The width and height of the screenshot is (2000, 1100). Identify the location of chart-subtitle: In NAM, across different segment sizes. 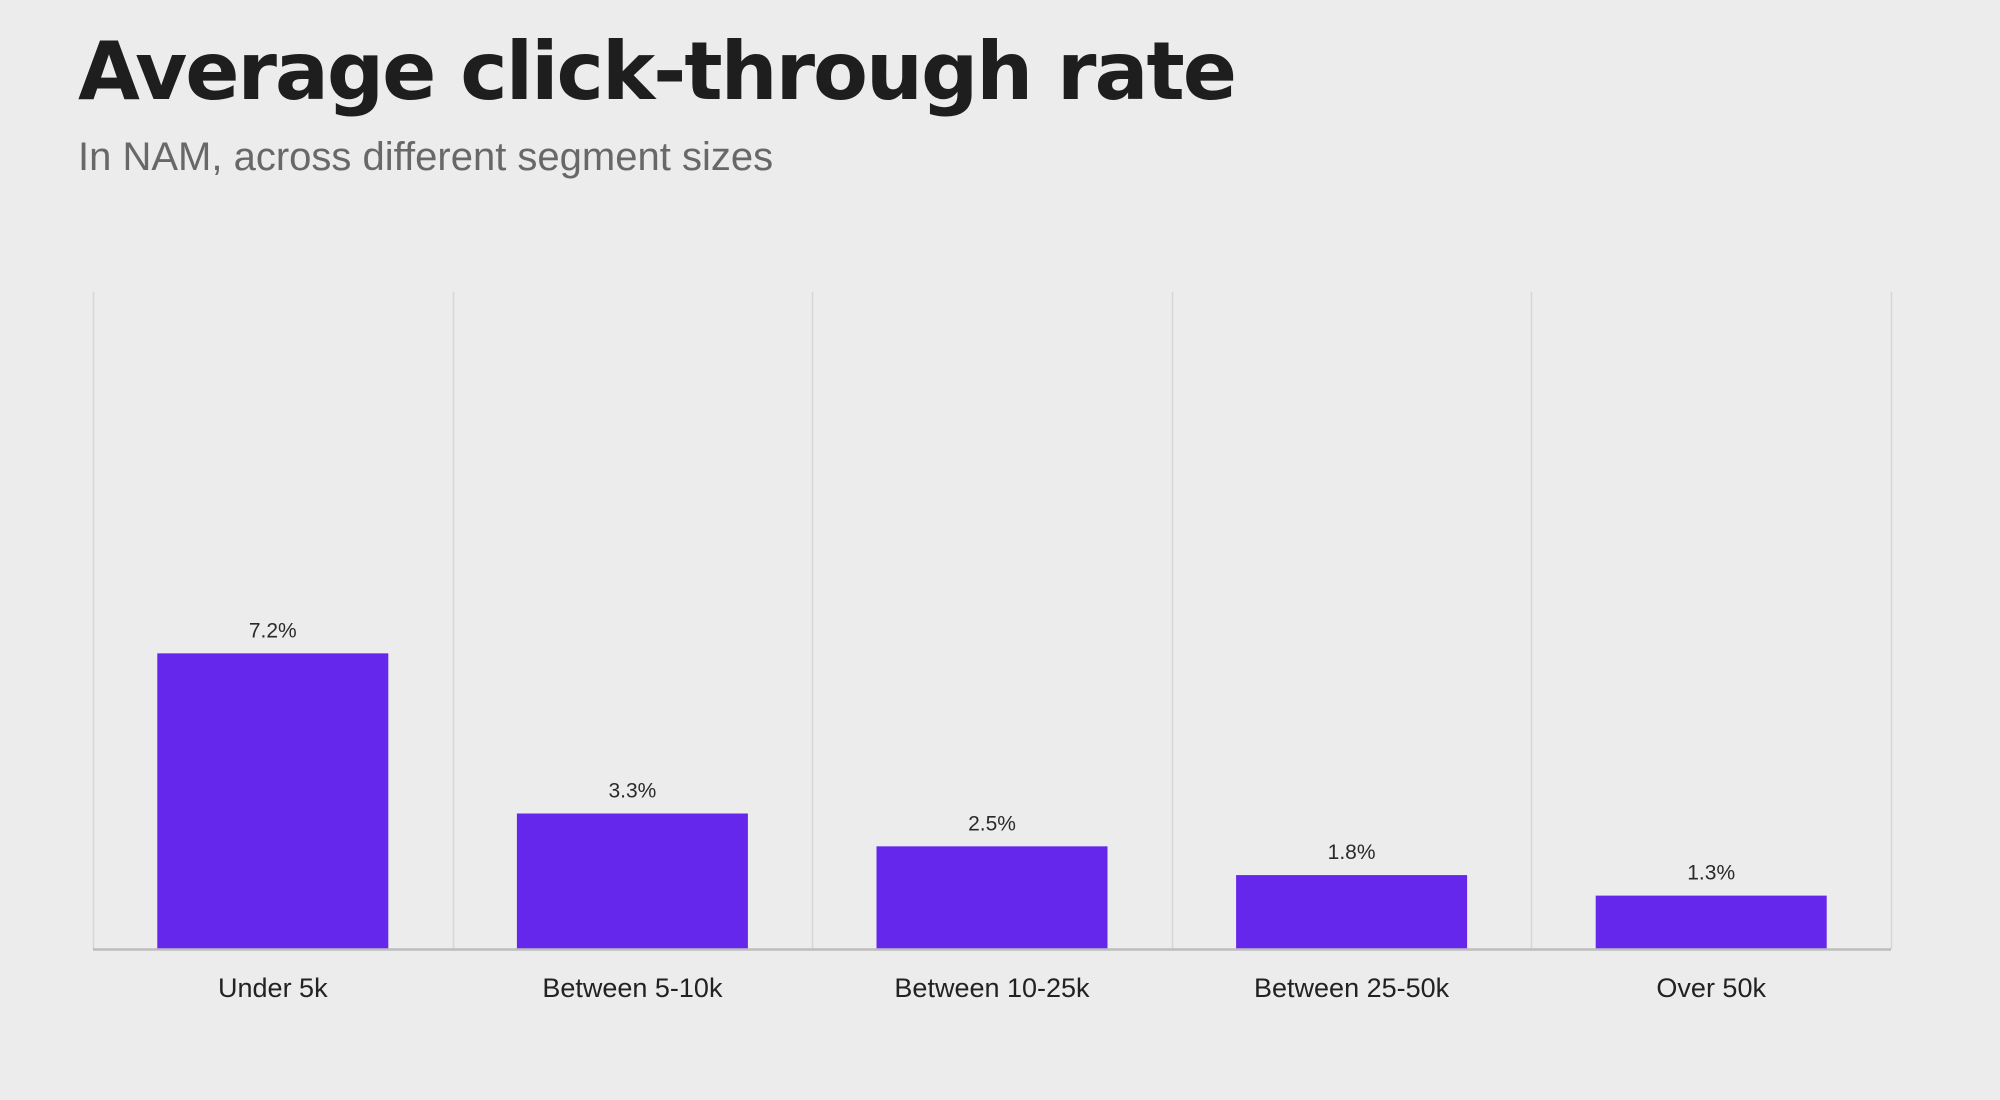
(426, 157).